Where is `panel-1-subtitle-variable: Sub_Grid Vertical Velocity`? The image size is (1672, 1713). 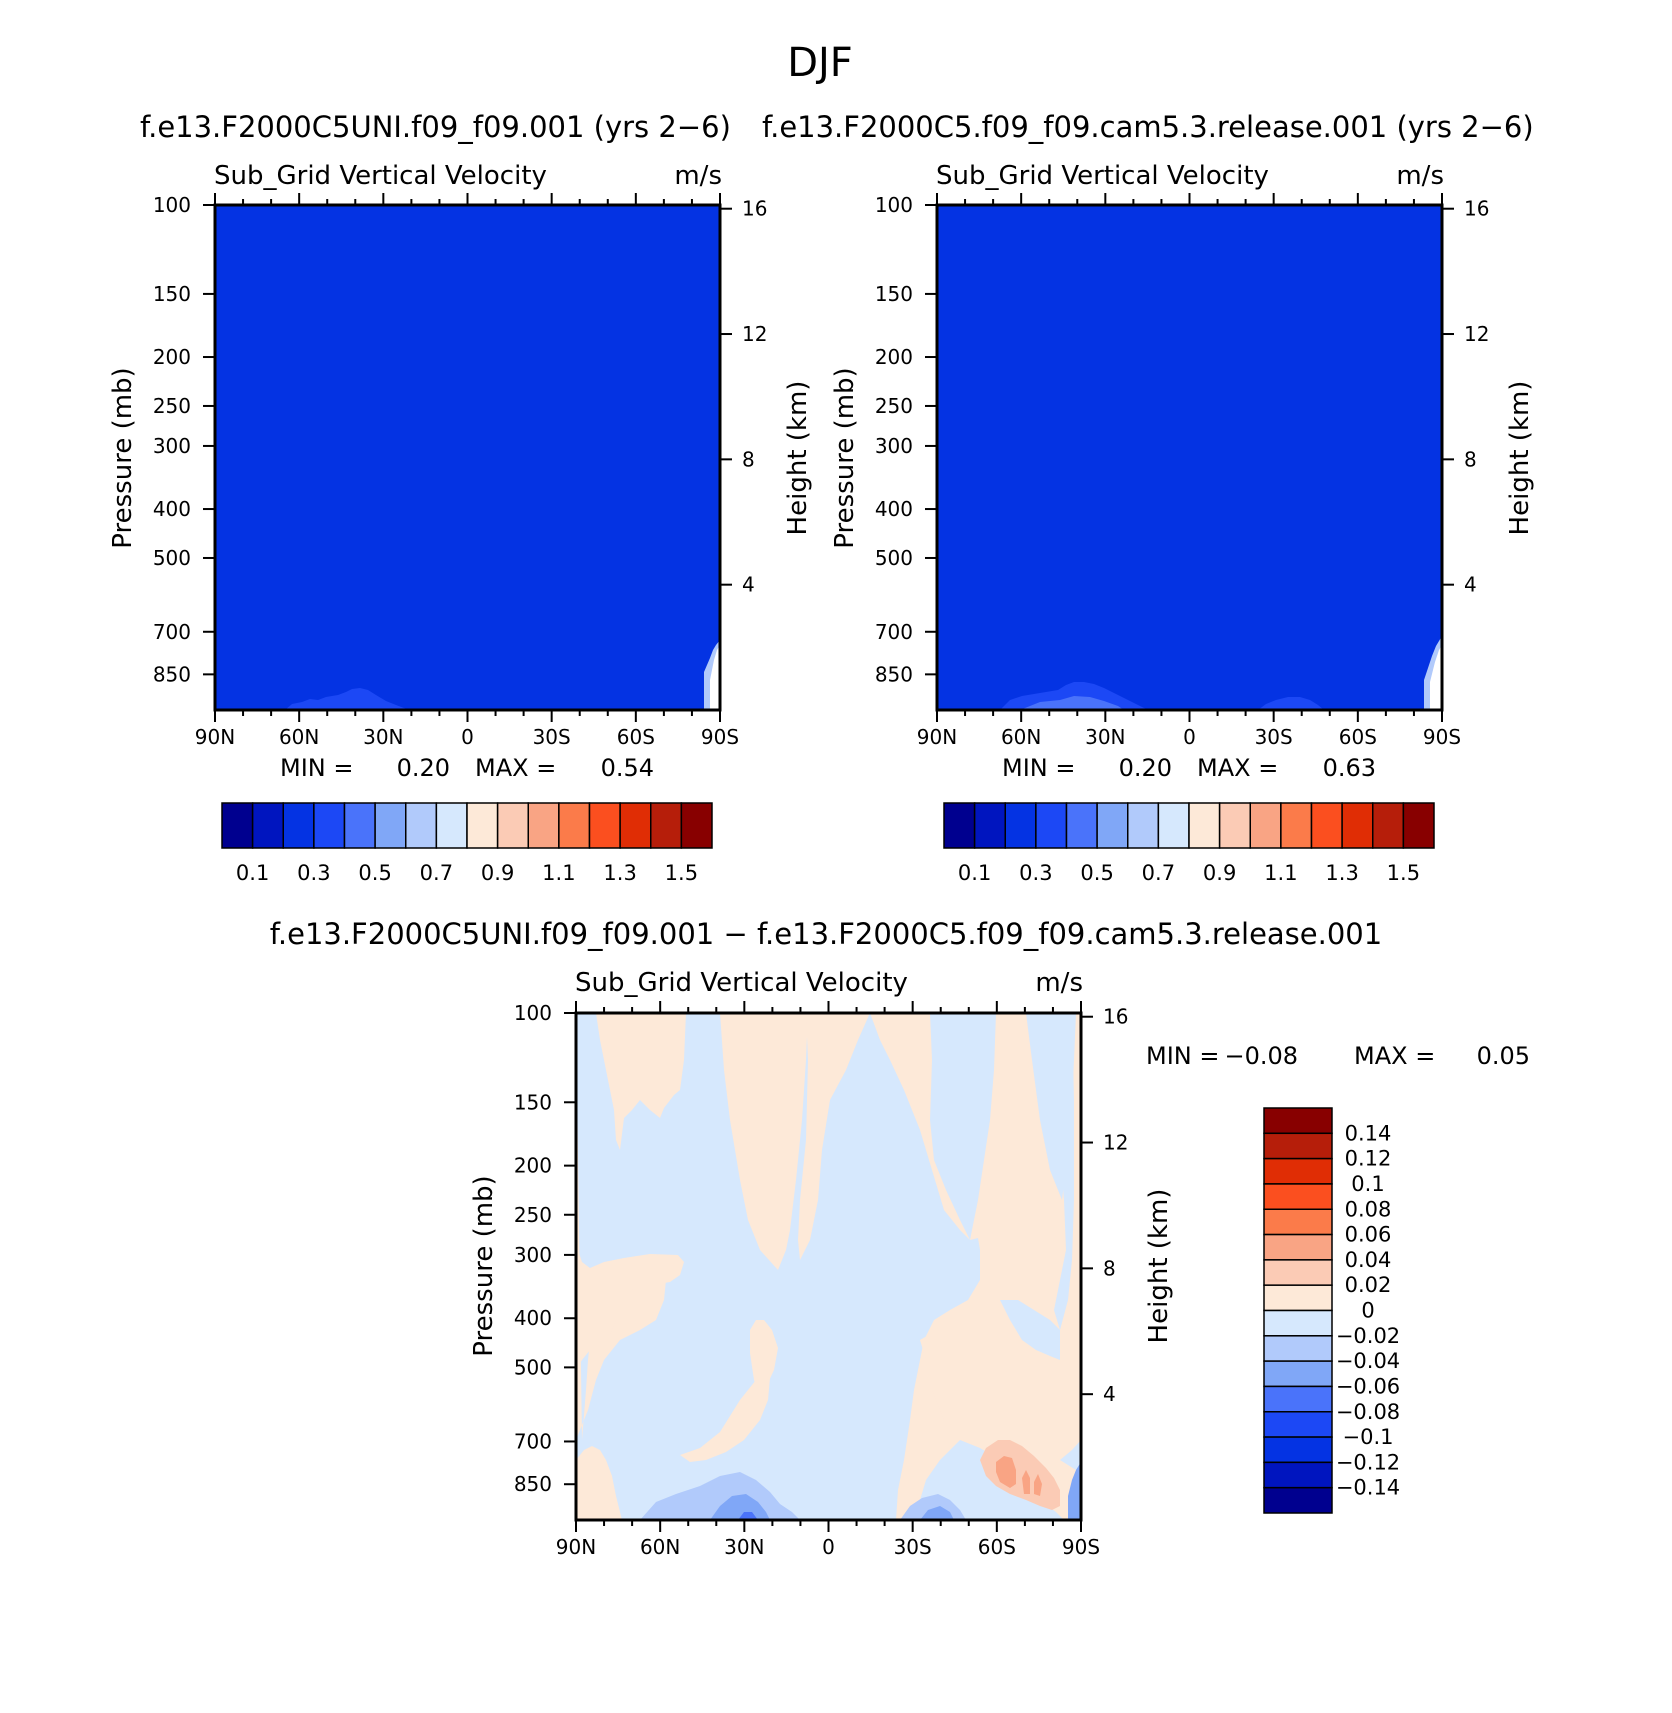
panel-1-subtitle-variable: Sub_Grid Vertical Velocity is located at coordinates (380, 176).